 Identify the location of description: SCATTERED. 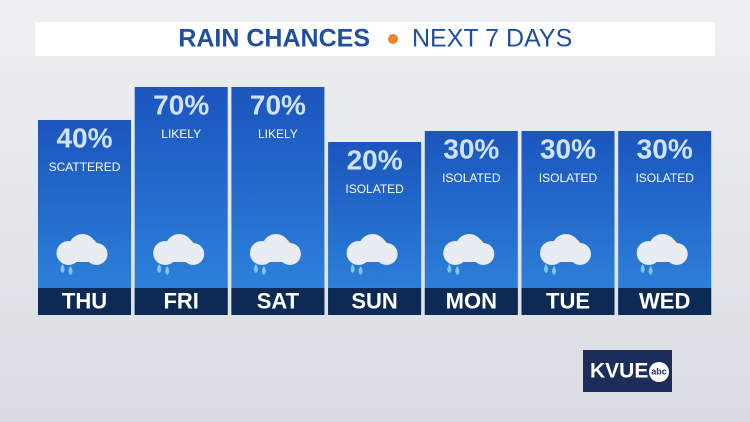
(85, 167).